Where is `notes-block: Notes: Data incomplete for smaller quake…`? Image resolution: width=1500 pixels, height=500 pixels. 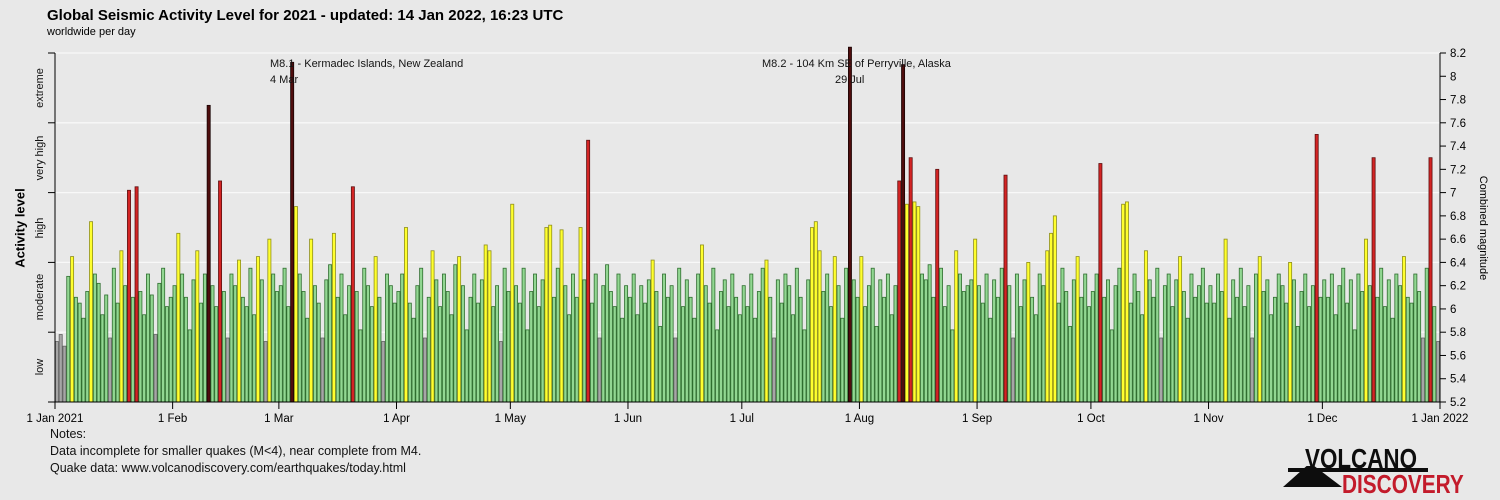
notes-block: Notes: Data incomplete for smaller quake… is located at coordinates (235, 451).